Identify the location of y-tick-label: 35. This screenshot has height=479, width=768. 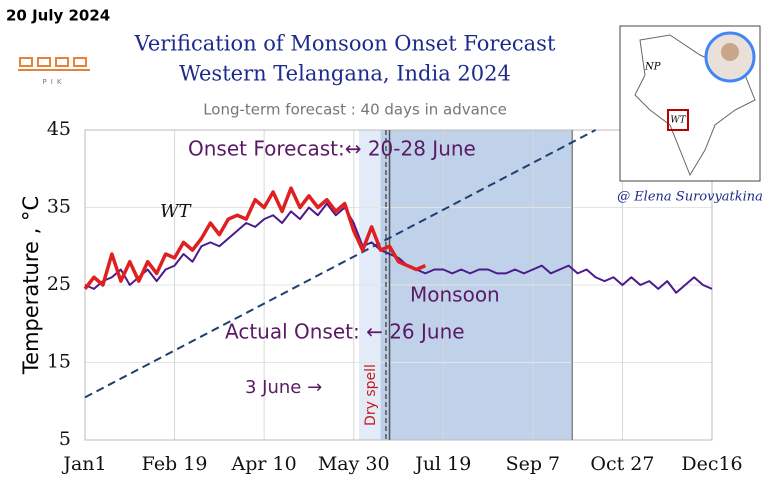
(59, 207).